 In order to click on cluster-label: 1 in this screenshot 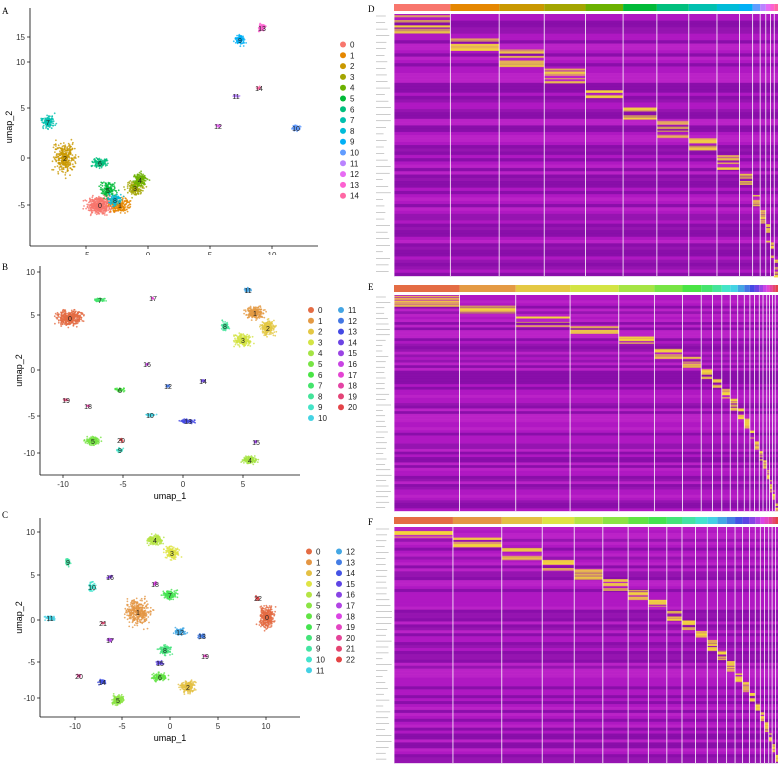, I will do `click(138, 613)`.